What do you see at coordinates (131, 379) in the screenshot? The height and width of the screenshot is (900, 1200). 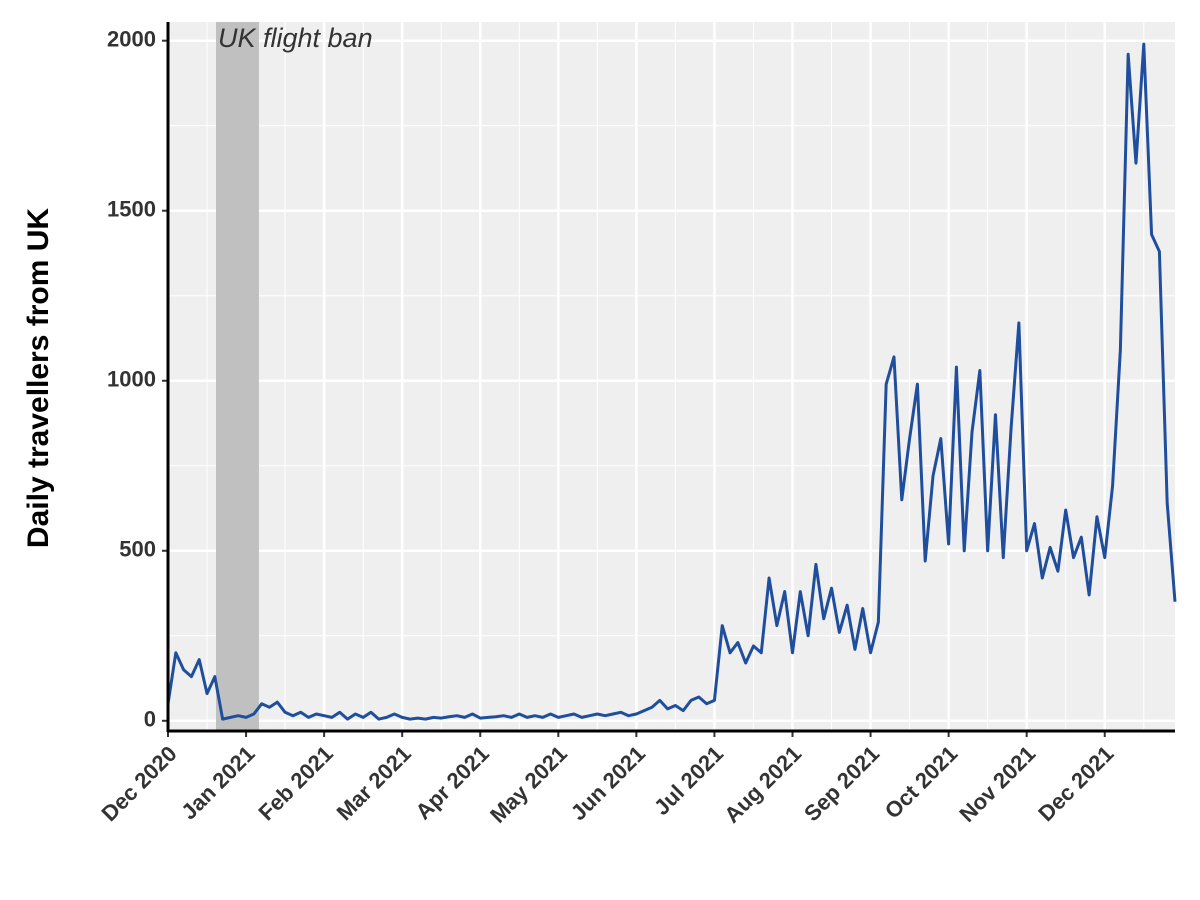 I see `y-tick-label: 1000` at bounding box center [131, 379].